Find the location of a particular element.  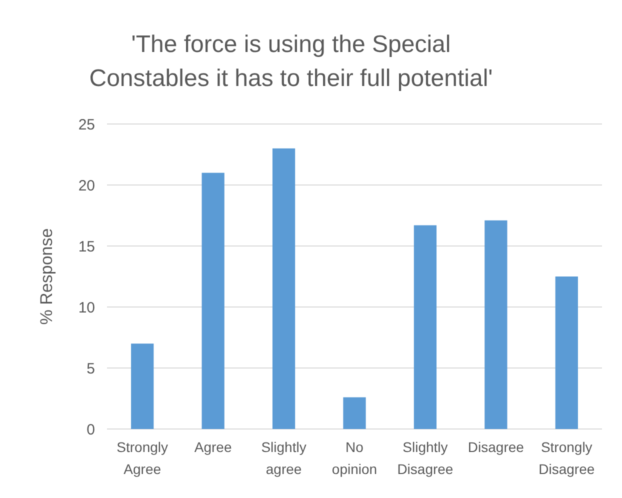

y-tick-label: 25 is located at coordinates (86, 125).